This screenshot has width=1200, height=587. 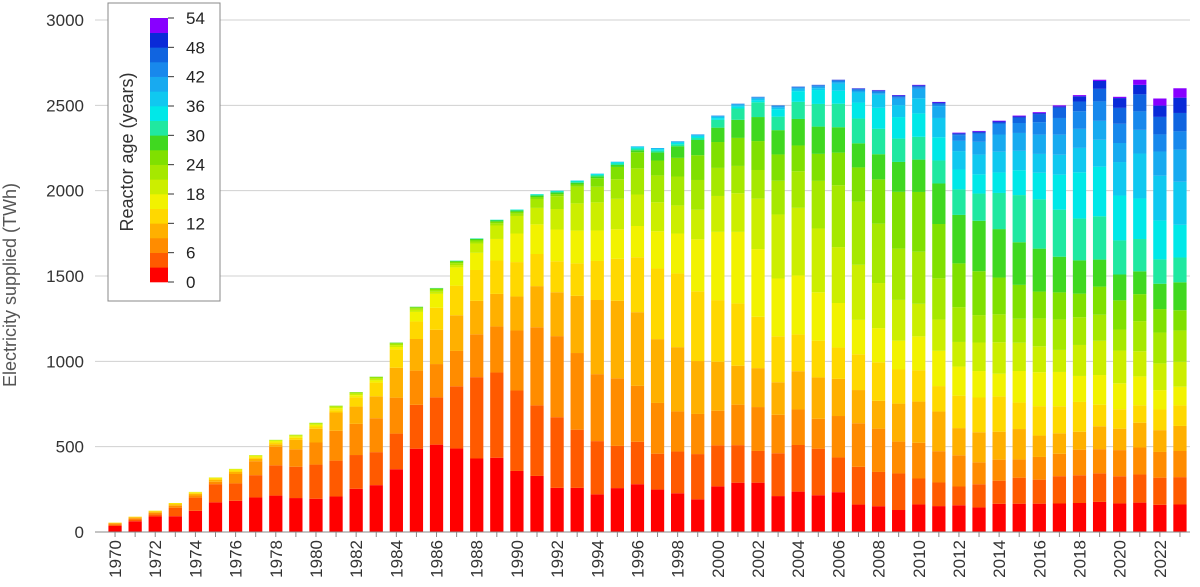 I want to click on bar-2004, so click(x=798, y=309).